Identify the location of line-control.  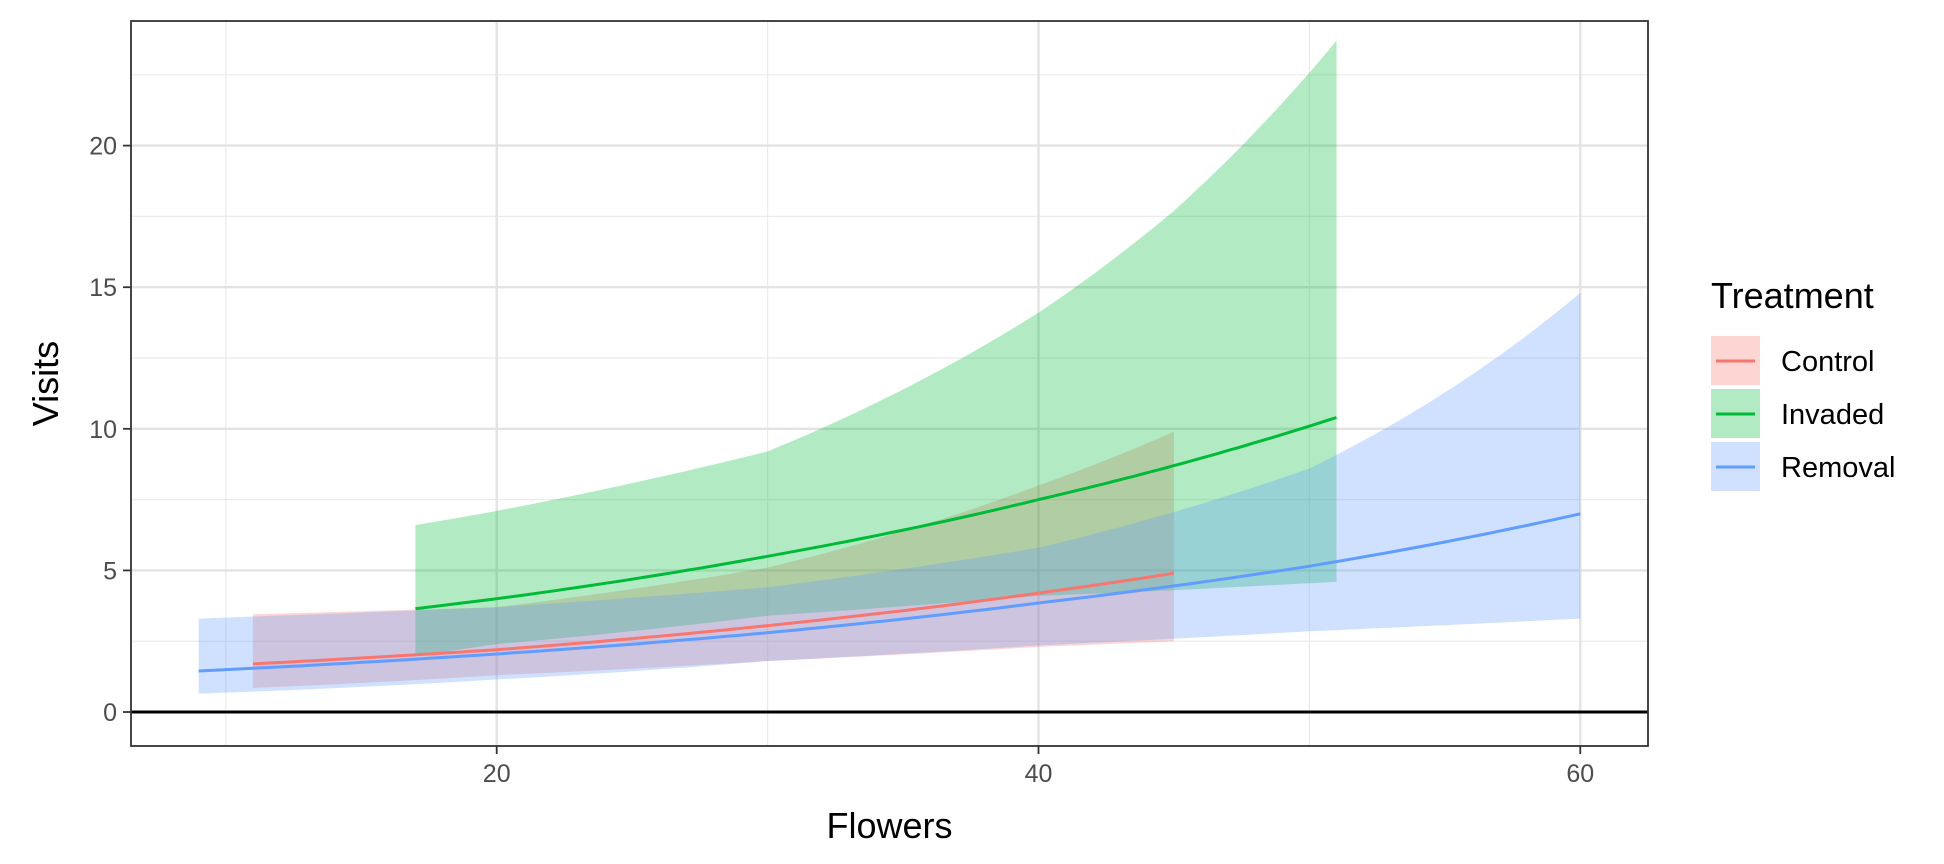
(713, 618).